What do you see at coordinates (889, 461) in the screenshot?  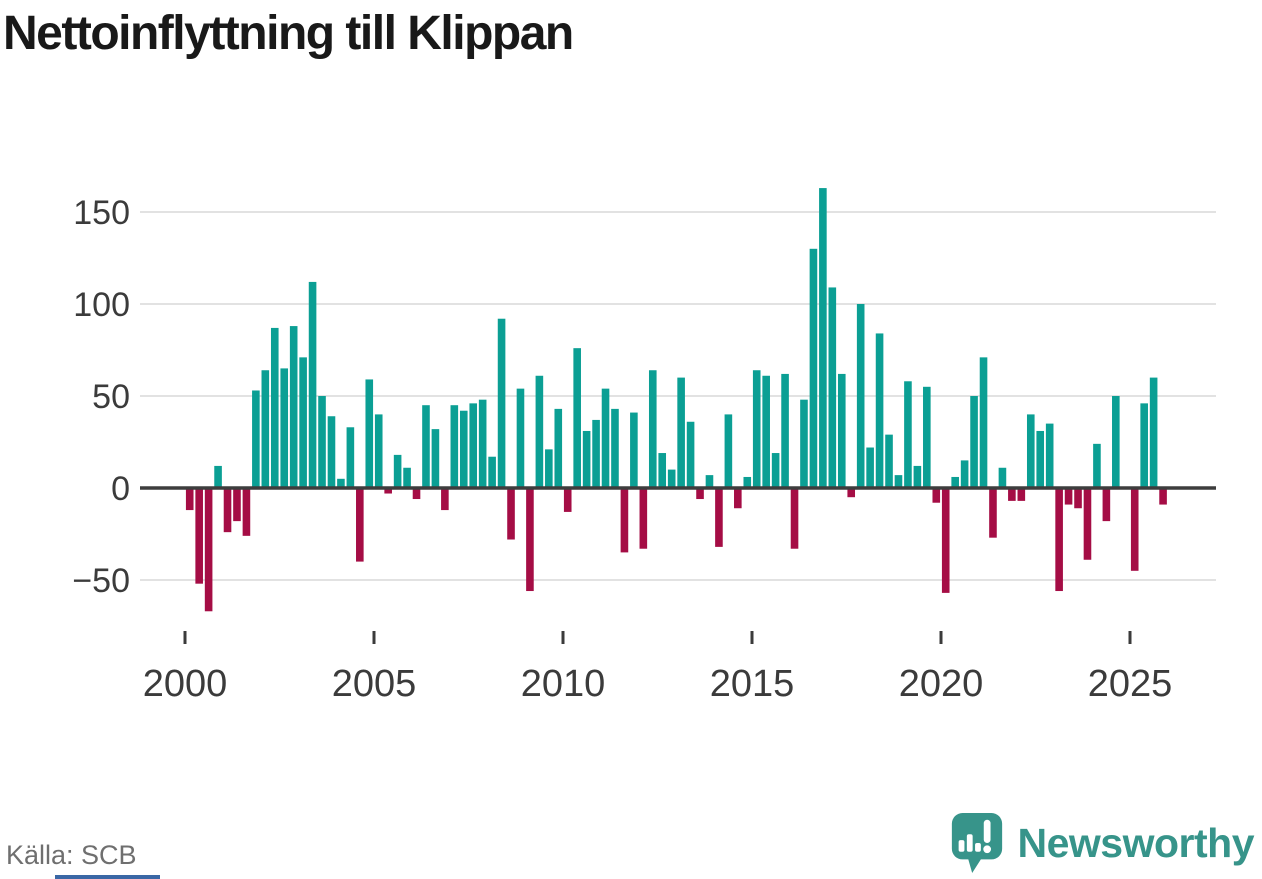 I see `bar-2018Q3` at bounding box center [889, 461].